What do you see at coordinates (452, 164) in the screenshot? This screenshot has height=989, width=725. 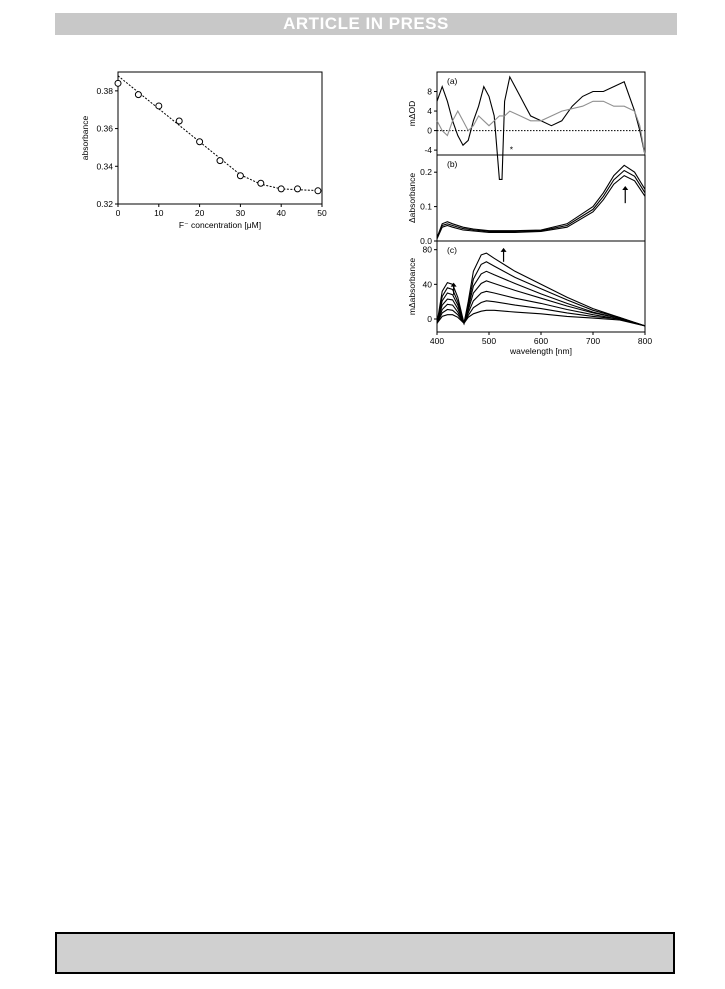 I see `panel-label: (b)` at bounding box center [452, 164].